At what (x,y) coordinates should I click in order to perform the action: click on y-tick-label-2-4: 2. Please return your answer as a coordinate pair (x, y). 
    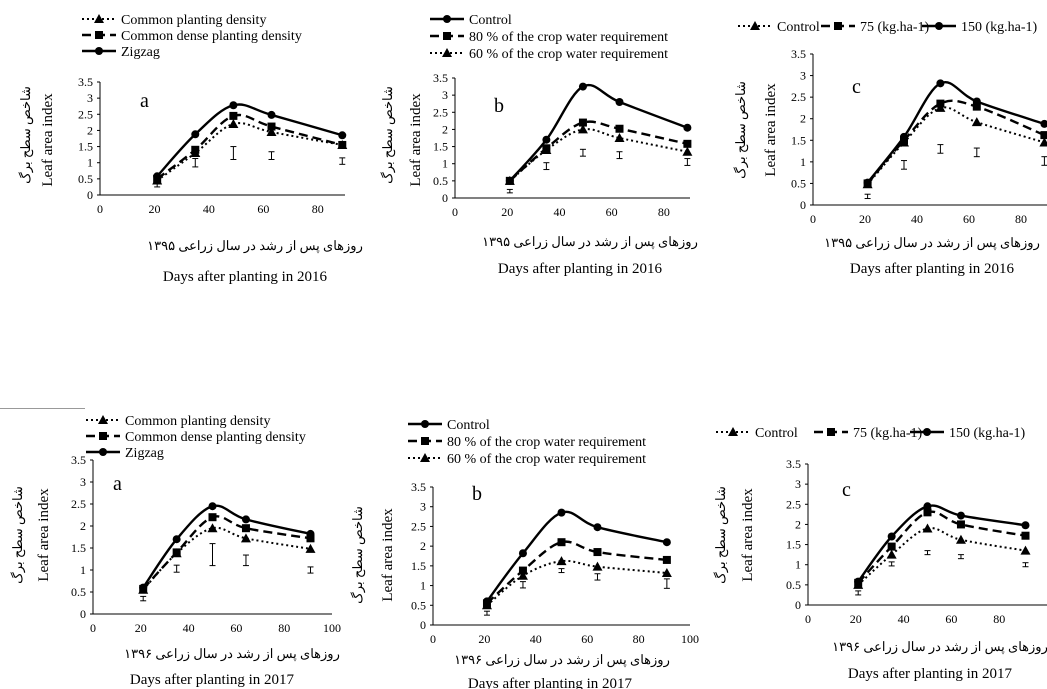
    Looking at the image, I should click on (445, 129).